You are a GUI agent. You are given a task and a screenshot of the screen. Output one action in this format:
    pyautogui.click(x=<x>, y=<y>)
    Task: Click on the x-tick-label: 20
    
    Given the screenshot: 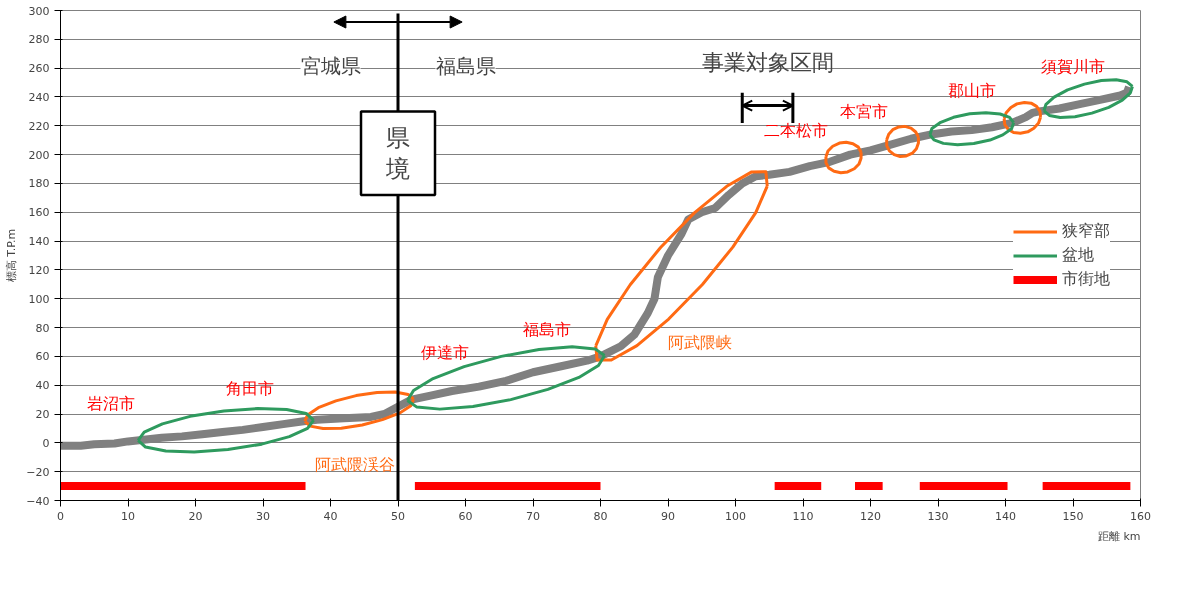 What is the action you would take?
    pyautogui.click(x=195, y=516)
    